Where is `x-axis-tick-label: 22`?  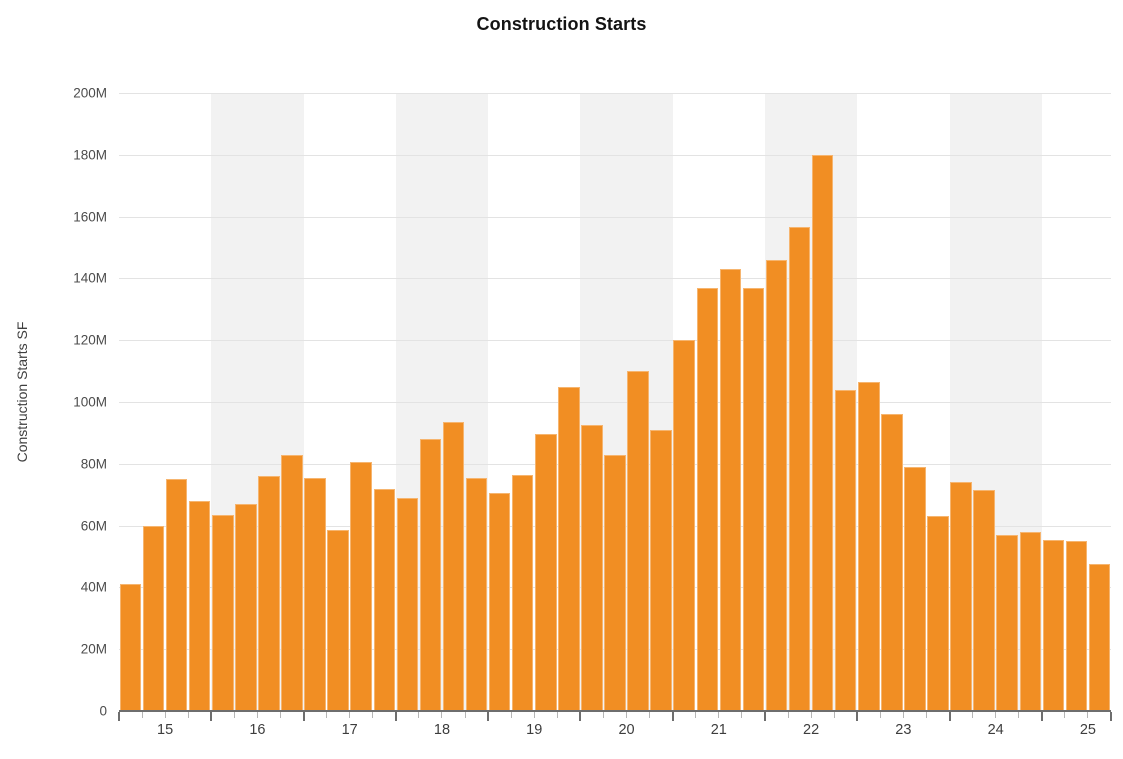
x-axis-tick-label: 22 is located at coordinates (811, 730).